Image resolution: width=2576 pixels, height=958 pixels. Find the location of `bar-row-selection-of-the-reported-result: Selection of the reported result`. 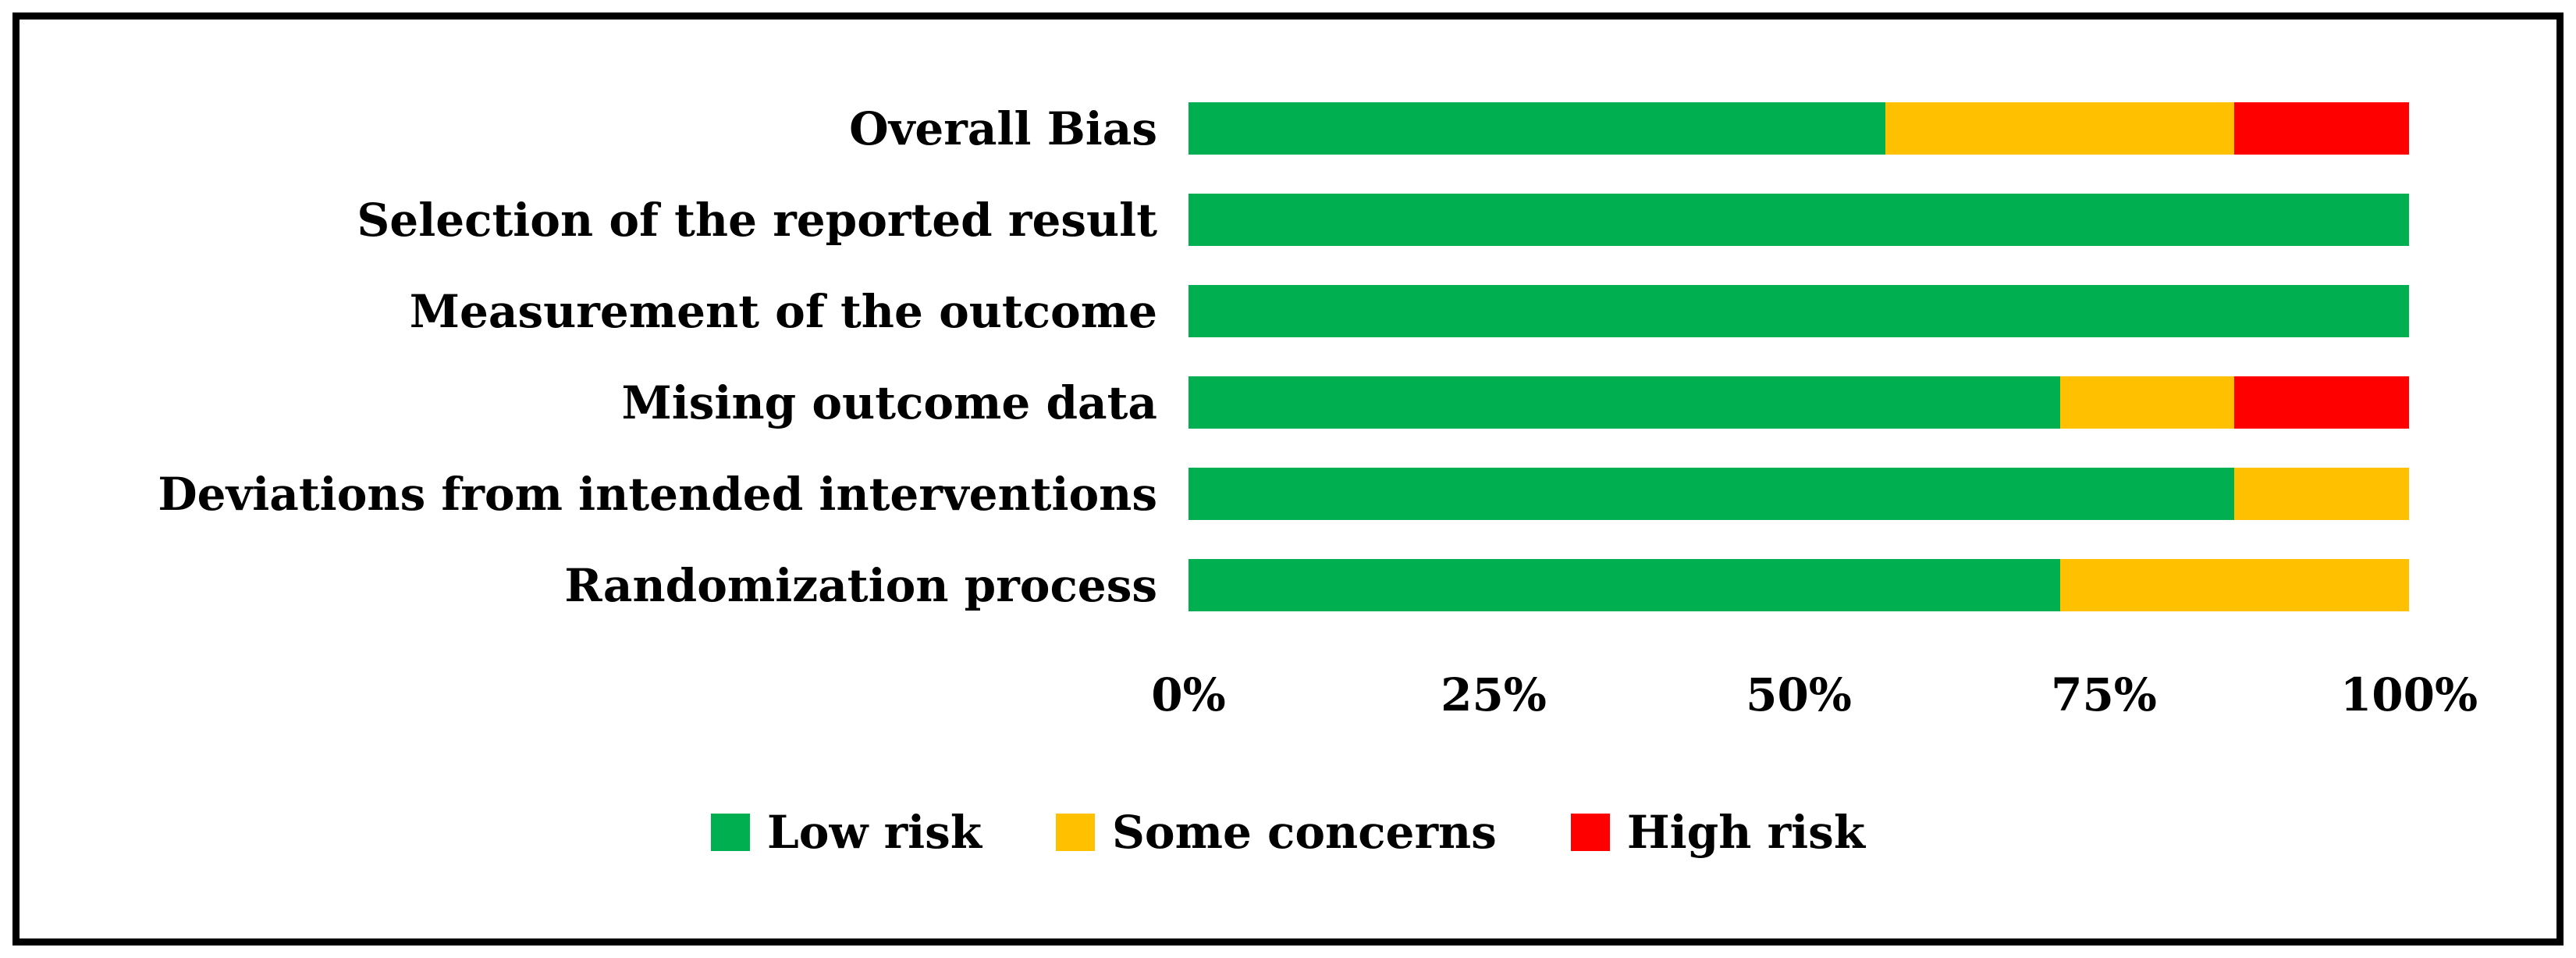

bar-row-selection-of-the-reported-result: Selection of the reported result is located at coordinates (1288, 220).